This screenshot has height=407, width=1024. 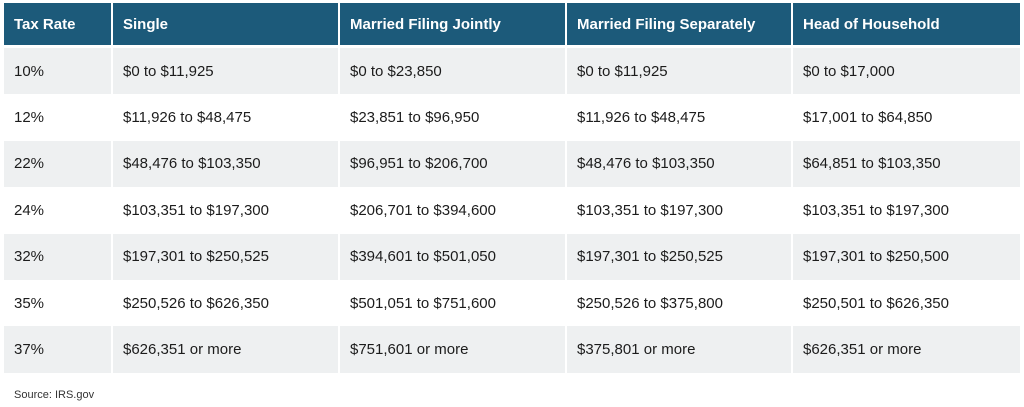 What do you see at coordinates (452, 349) in the screenshot?
I see `bracket-cell: $751,601 or more` at bounding box center [452, 349].